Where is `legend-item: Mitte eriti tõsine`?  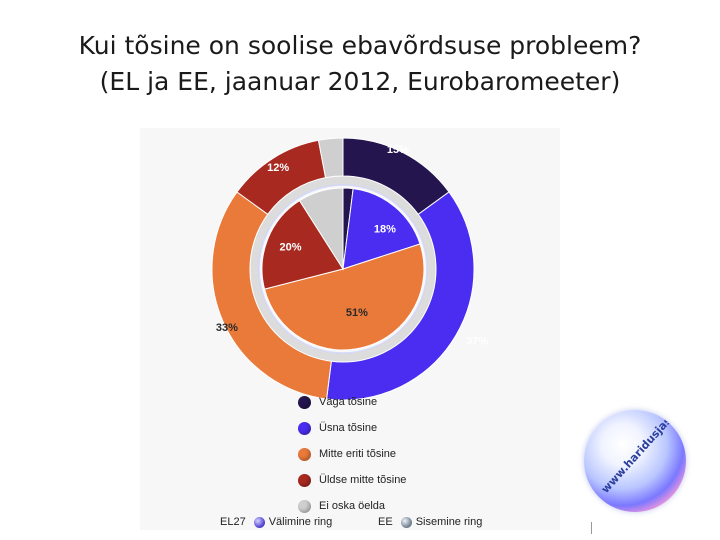 legend-item: Mitte eriti tõsine is located at coordinates (347, 454).